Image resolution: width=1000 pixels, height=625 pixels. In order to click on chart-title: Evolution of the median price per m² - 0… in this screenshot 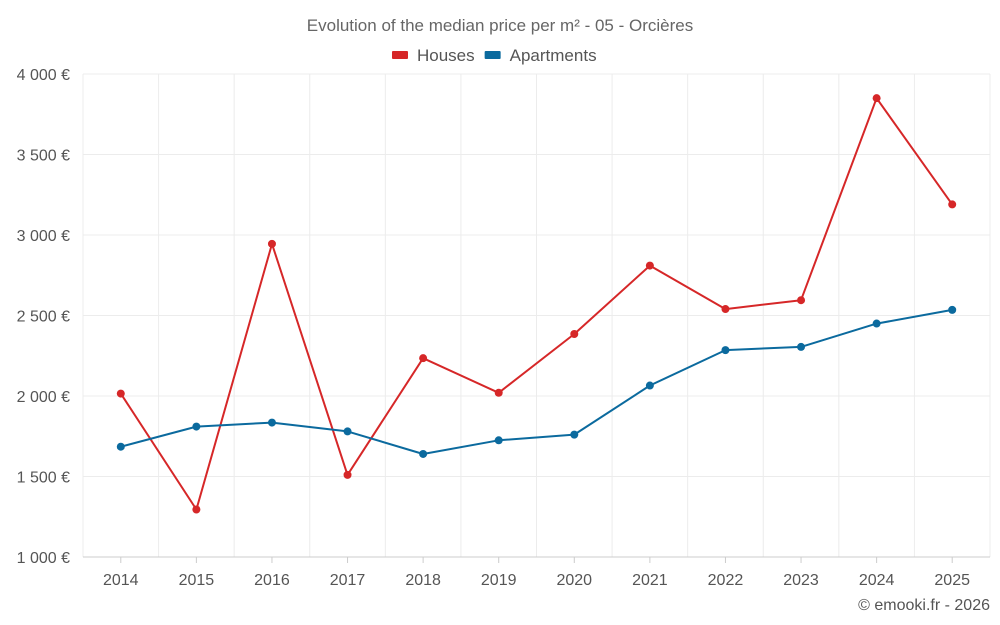, I will do `click(500, 25)`.